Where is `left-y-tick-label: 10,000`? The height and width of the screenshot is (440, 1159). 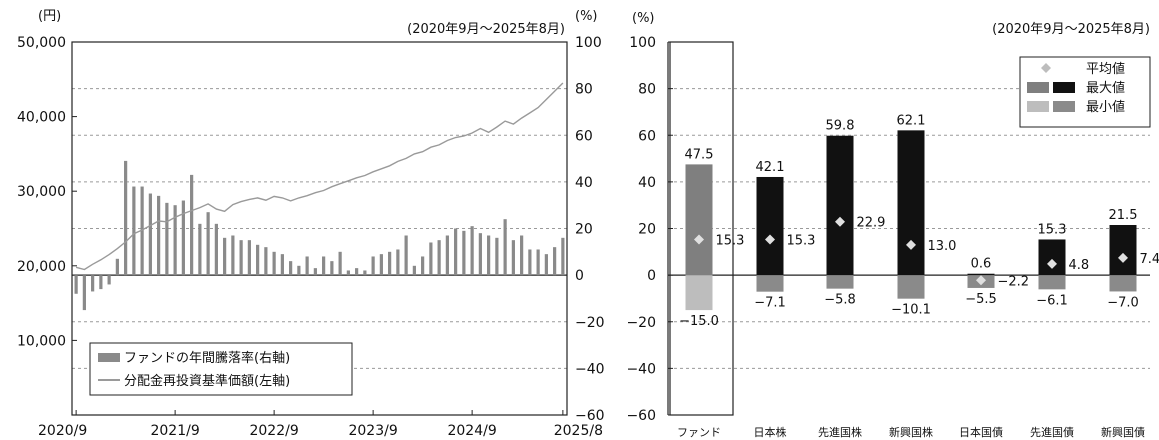
left-y-tick-label: 10,000 is located at coordinates (41, 341).